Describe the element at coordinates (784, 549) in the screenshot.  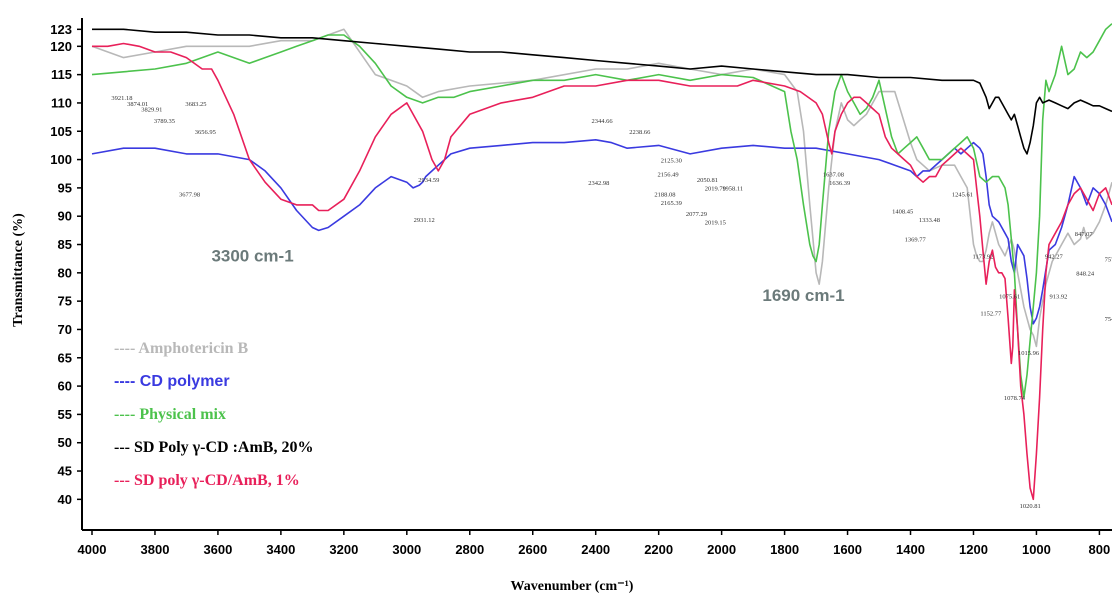
I see `x-tick-label: 1800` at that location.